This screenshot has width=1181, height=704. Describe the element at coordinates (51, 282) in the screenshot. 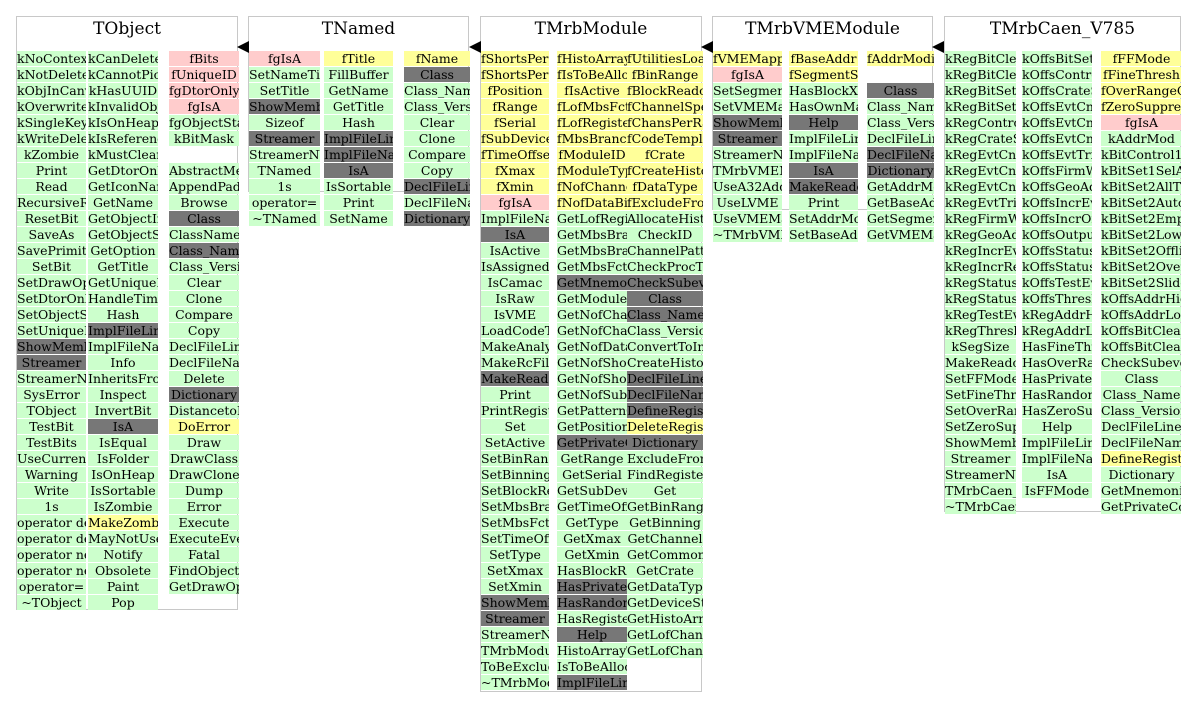

I see `member-setdrawoption: SetDrawOption` at that location.